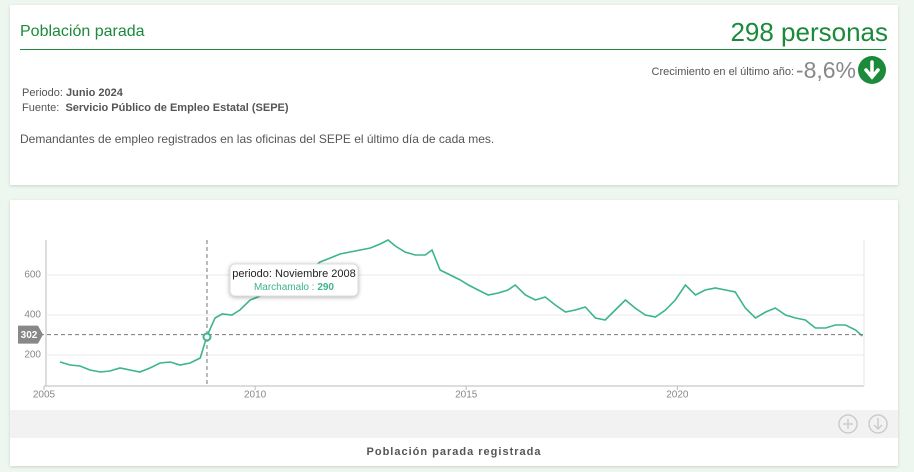  I want to click on download-button, so click(878, 424).